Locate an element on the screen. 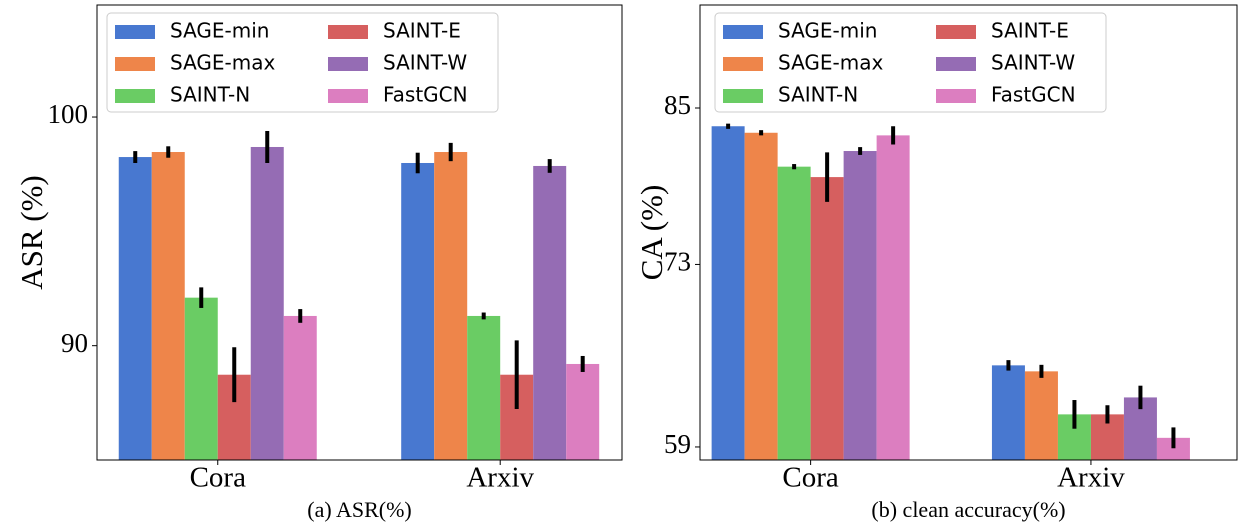 This screenshot has height=525, width=1239. caption: (b) clean accuracy(%) is located at coordinates (968, 509).